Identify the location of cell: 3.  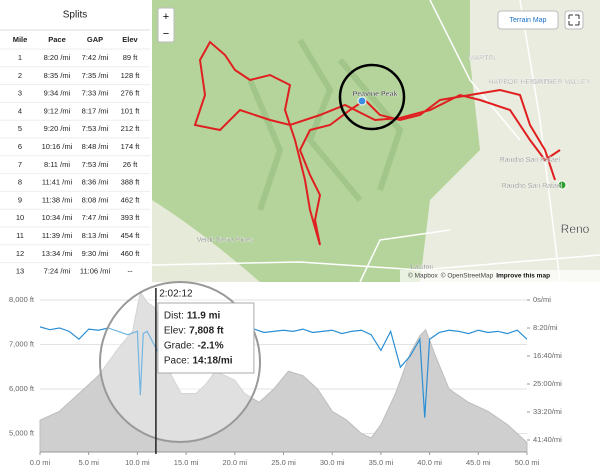
(20, 93).